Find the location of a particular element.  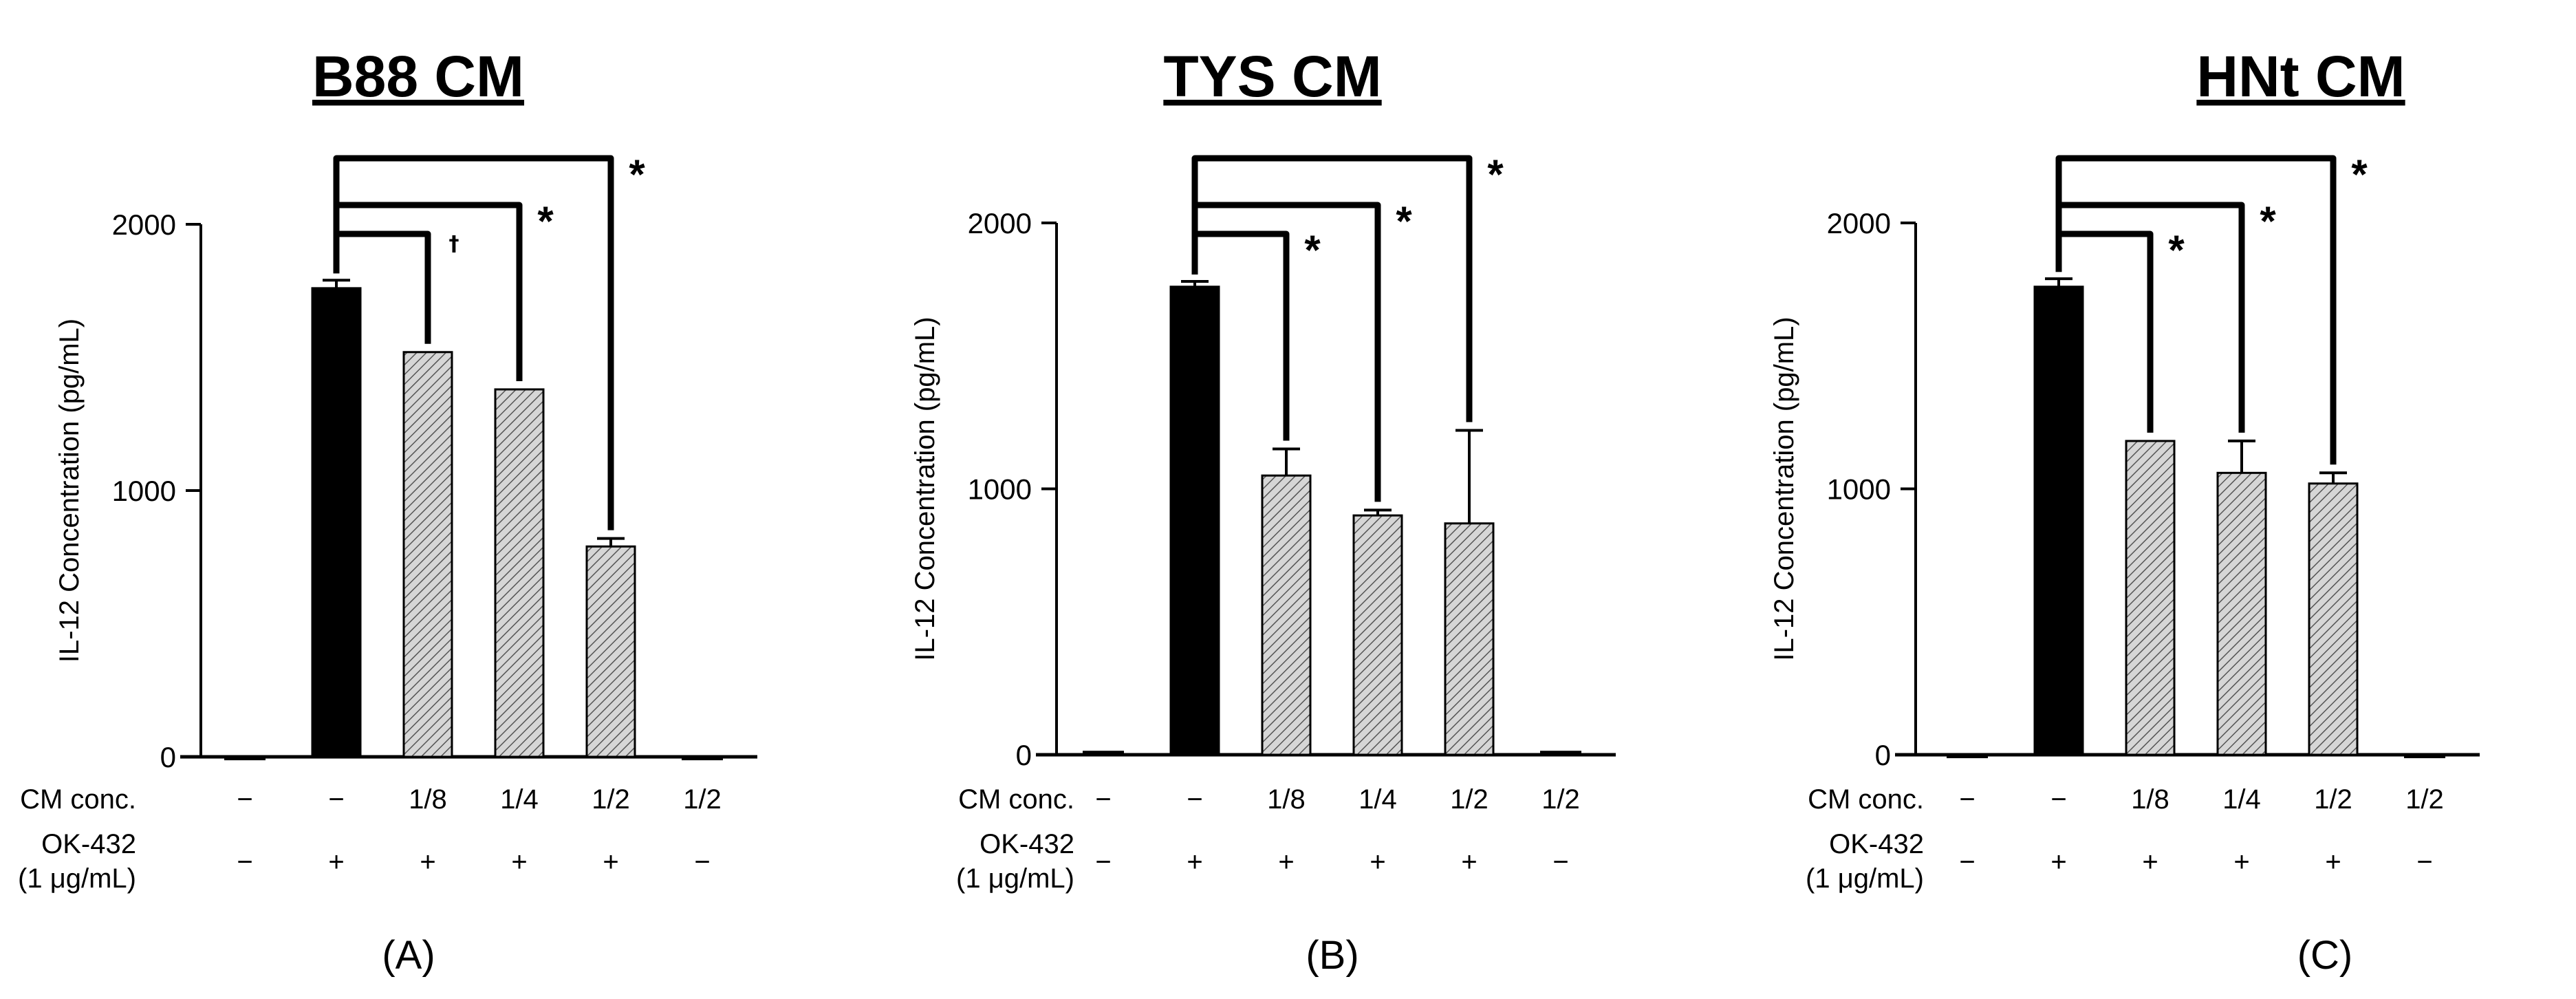

chart-title: HNt CM is located at coordinates (2300, 76).